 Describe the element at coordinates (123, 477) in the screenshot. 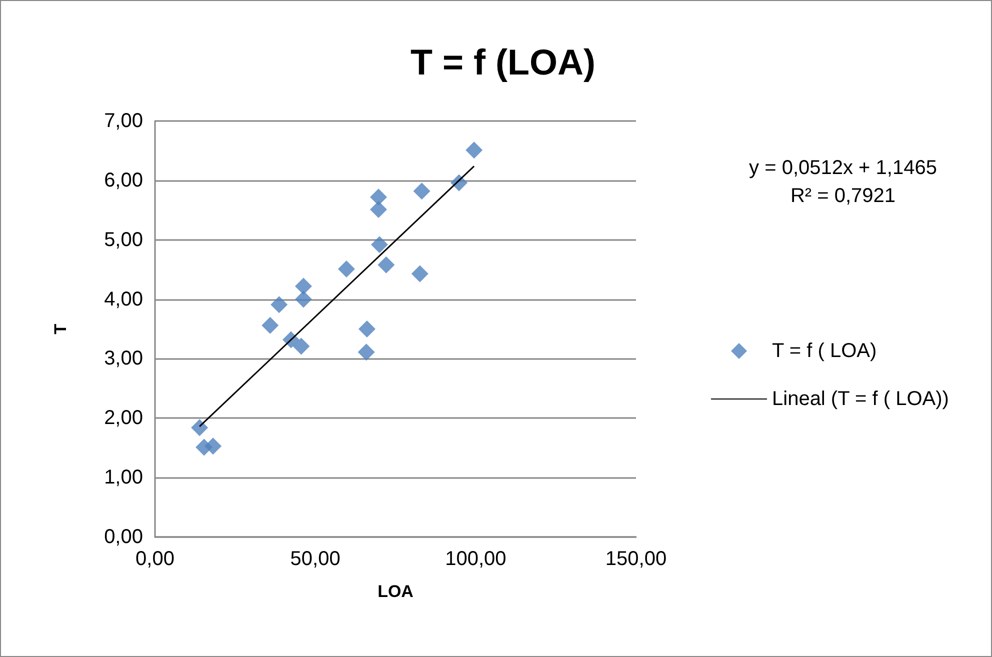

I see `y-tick-label: 1,00` at that location.